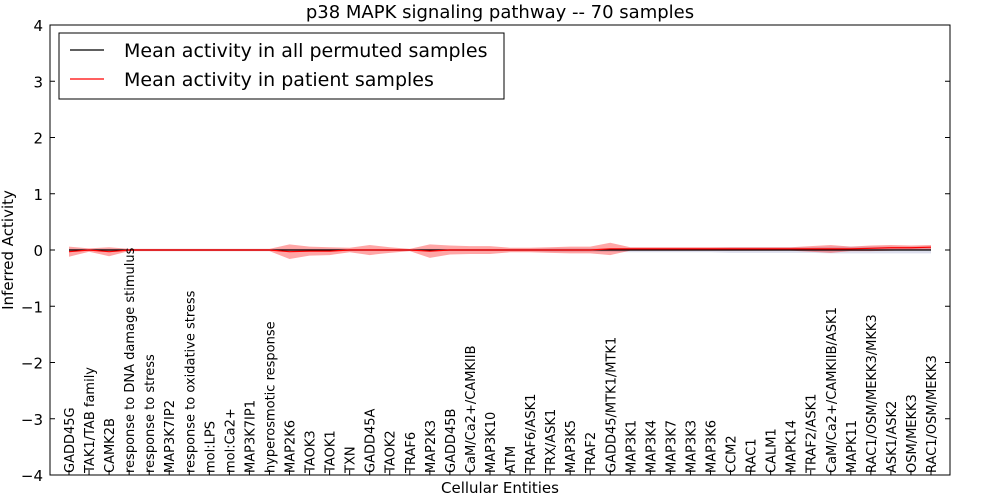 The width and height of the screenshot is (1000, 500). Describe the element at coordinates (591, 453) in the screenshot. I see `x-category-label: TRAF2` at that location.